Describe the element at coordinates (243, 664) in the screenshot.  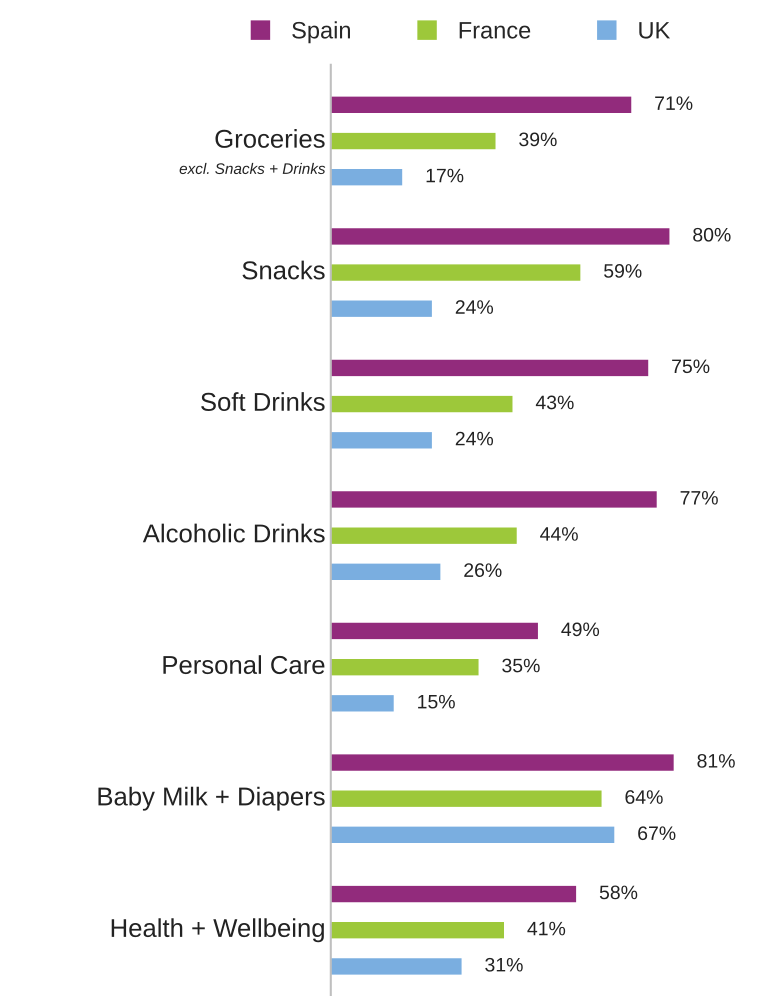
I see `y-tick-label: Personal Care` at that location.